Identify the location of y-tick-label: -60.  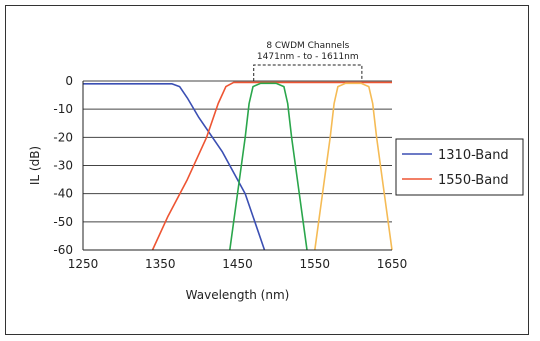
(63, 250).